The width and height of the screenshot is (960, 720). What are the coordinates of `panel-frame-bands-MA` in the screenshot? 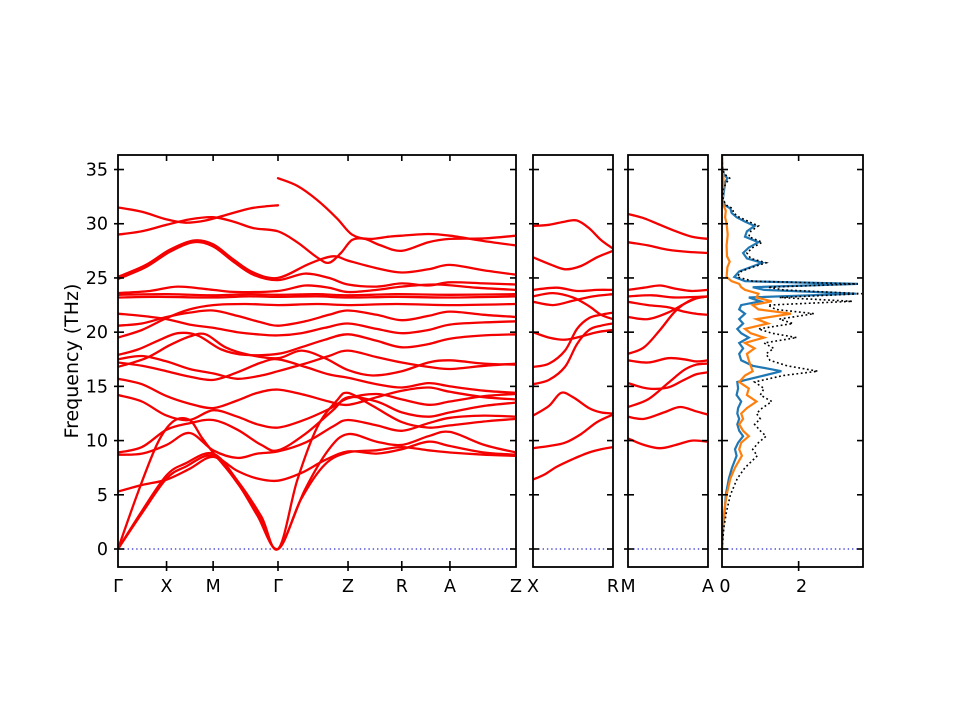 It's located at (668, 361).